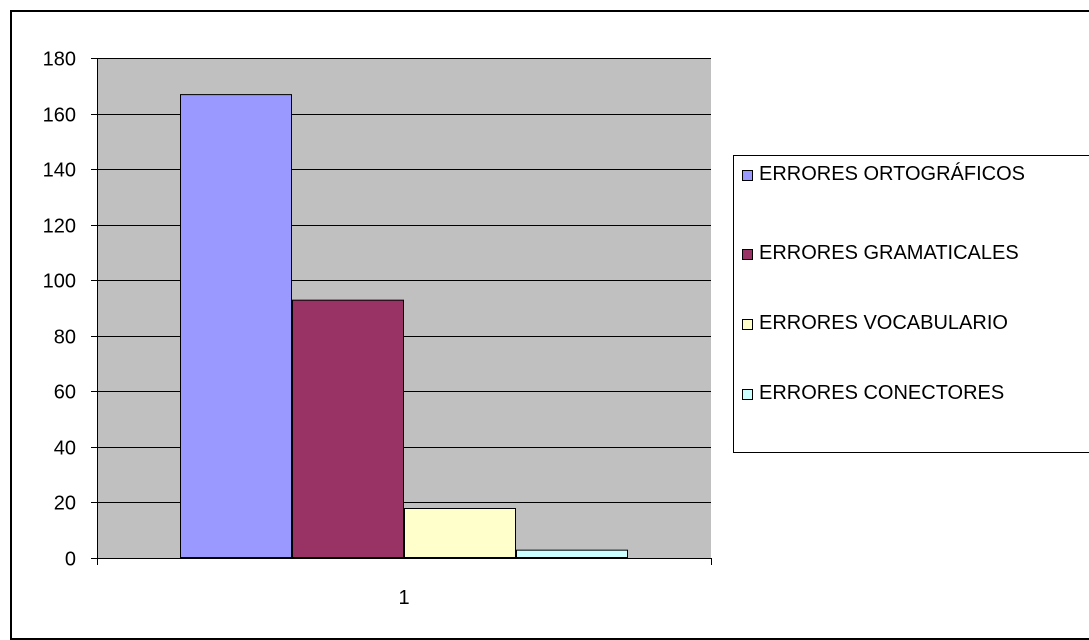 This screenshot has width=1089, height=640. What do you see at coordinates (572, 554) in the screenshot?
I see `bar-errores-conectores` at bounding box center [572, 554].